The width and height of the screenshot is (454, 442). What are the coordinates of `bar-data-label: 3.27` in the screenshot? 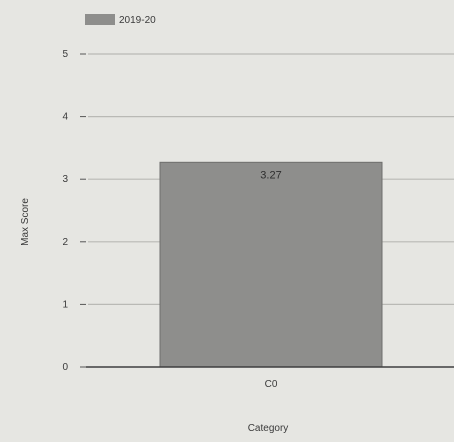 It's located at (270, 175).